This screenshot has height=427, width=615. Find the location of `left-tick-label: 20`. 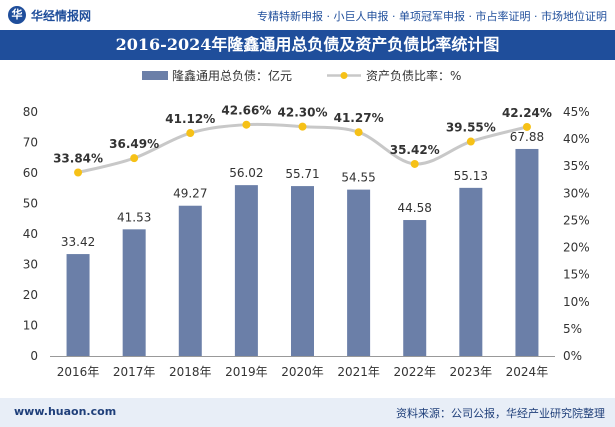

left-tick-label: 20 is located at coordinates (30, 295).